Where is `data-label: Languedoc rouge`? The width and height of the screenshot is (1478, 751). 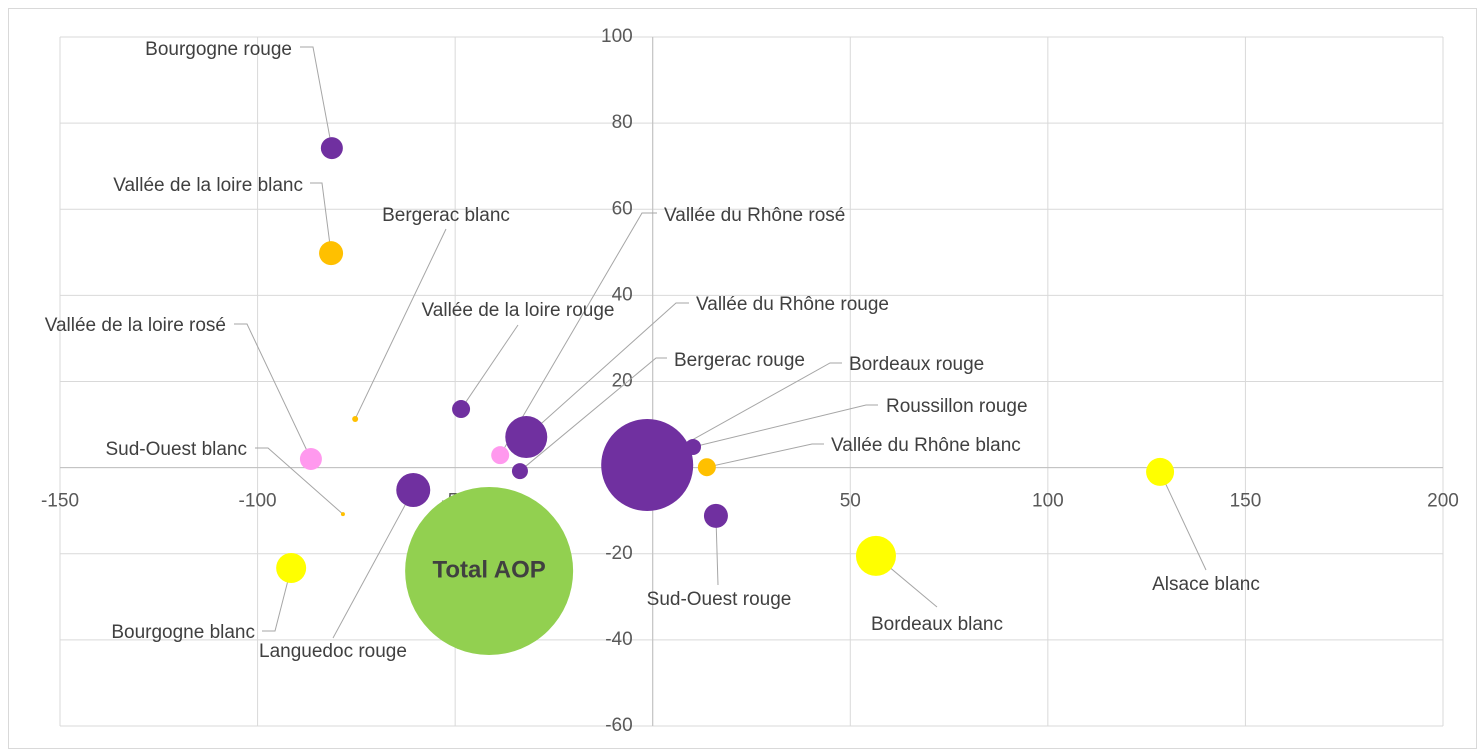
data-label: Languedoc rouge is located at coordinates (333, 651).